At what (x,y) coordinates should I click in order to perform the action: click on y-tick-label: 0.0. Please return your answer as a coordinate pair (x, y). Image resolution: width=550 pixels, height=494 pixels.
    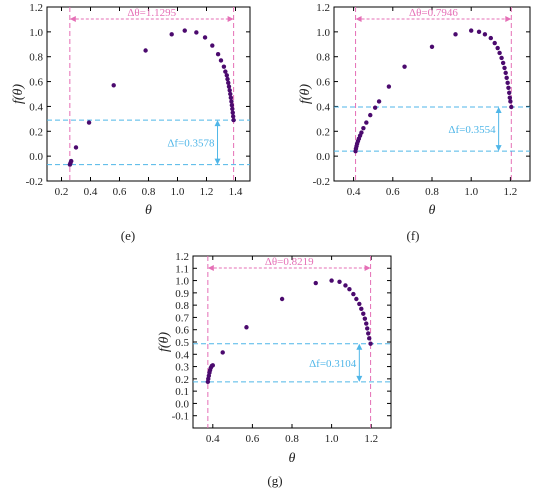
    Looking at the image, I should click on (182, 404).